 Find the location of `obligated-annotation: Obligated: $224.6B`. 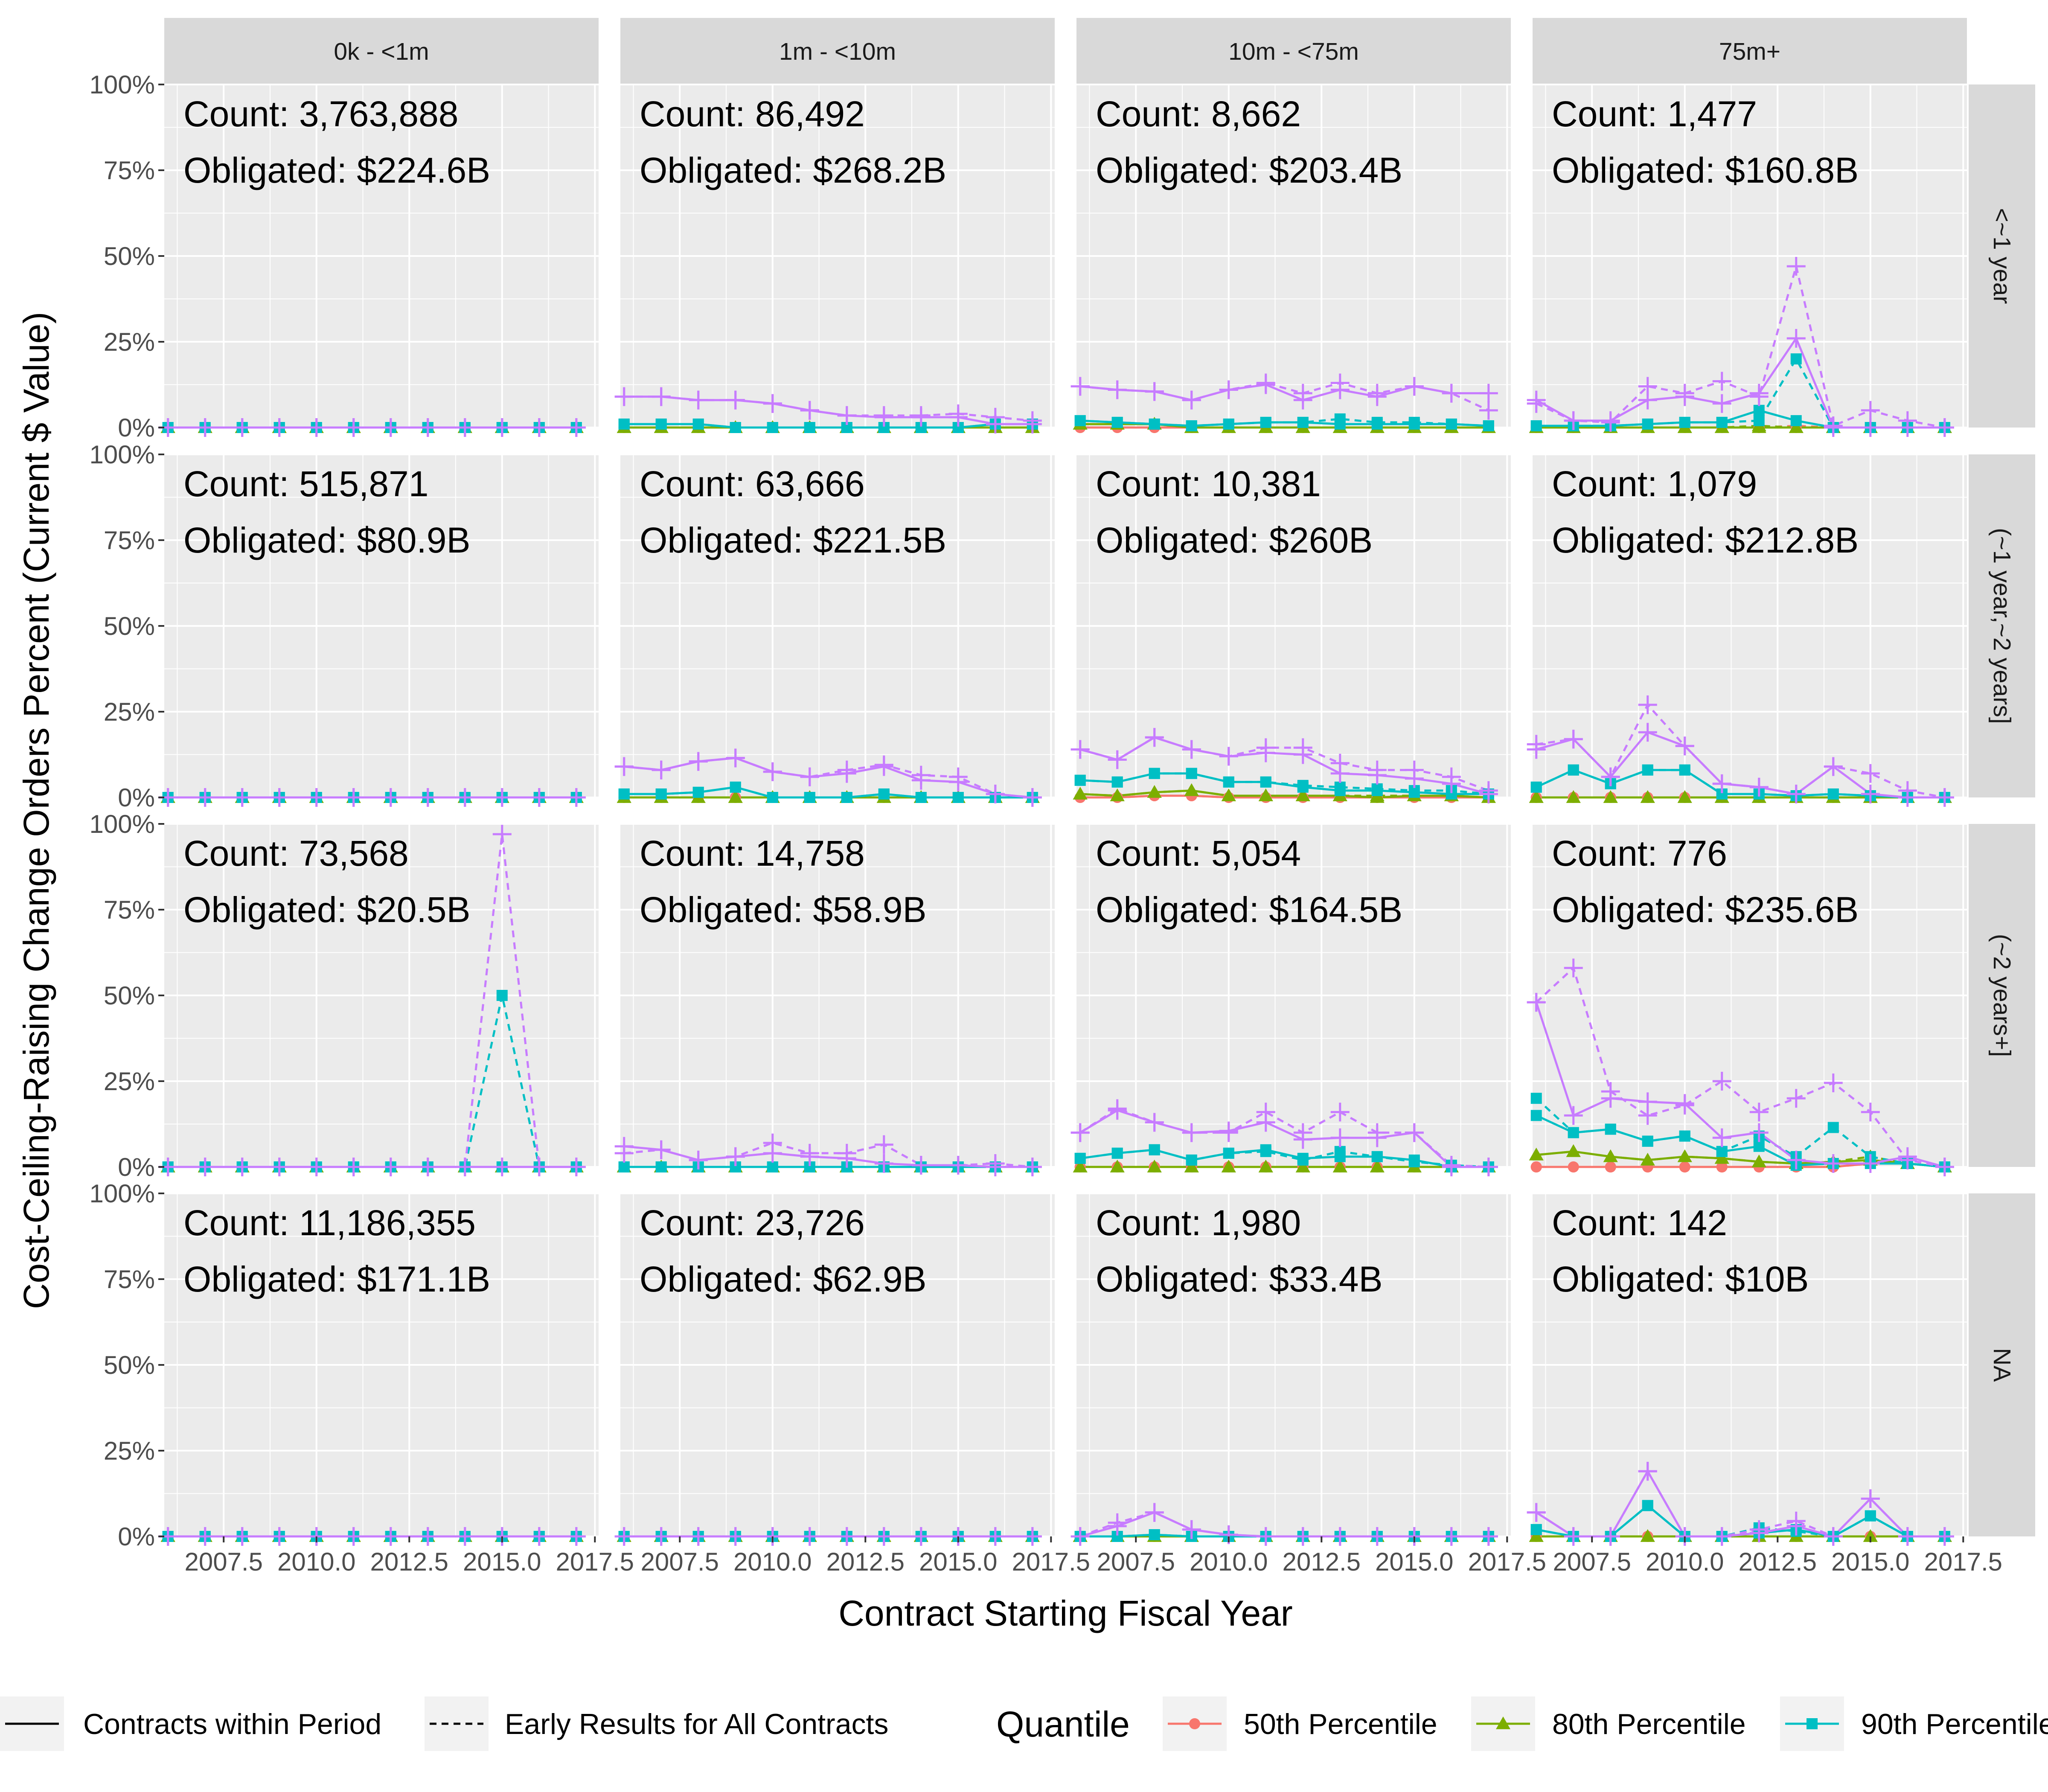

obligated-annotation: Obligated: $224.6B is located at coordinates (336, 170).